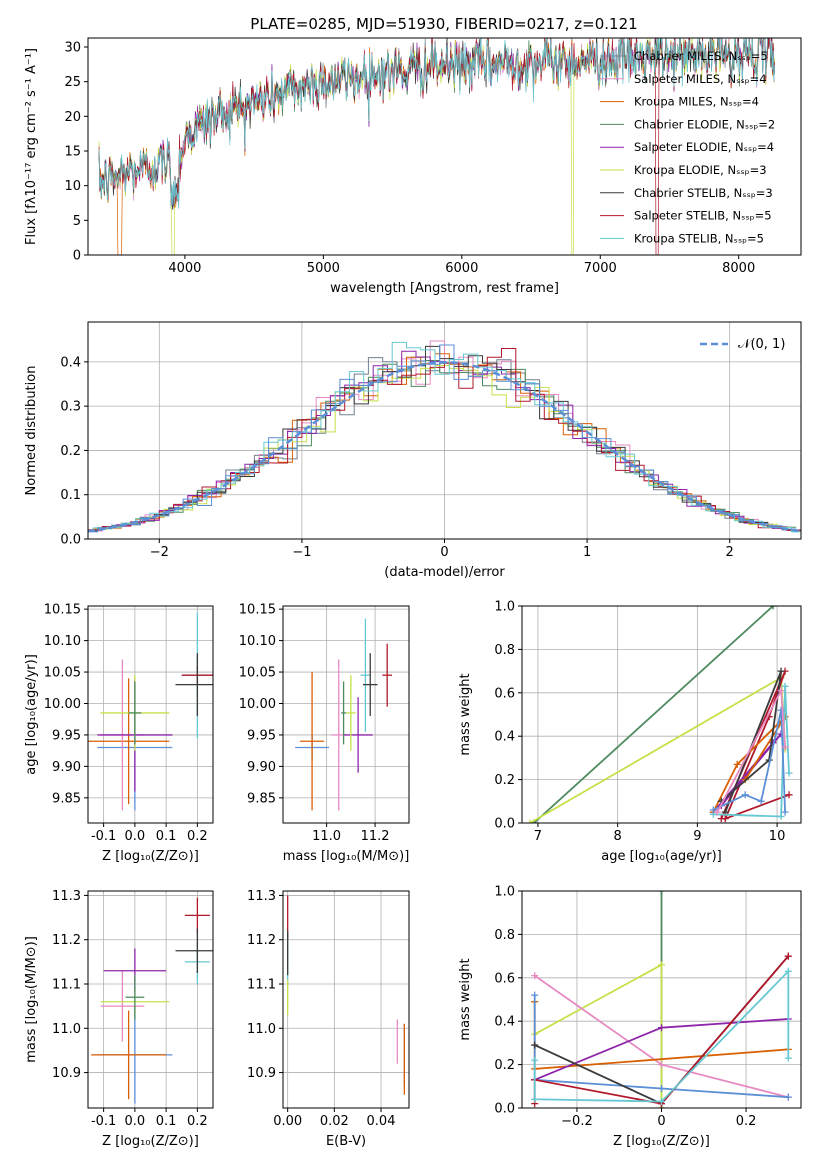 The image size is (819, 1170). I want to click on tick-label-x: 0.1, so click(166, 1121).